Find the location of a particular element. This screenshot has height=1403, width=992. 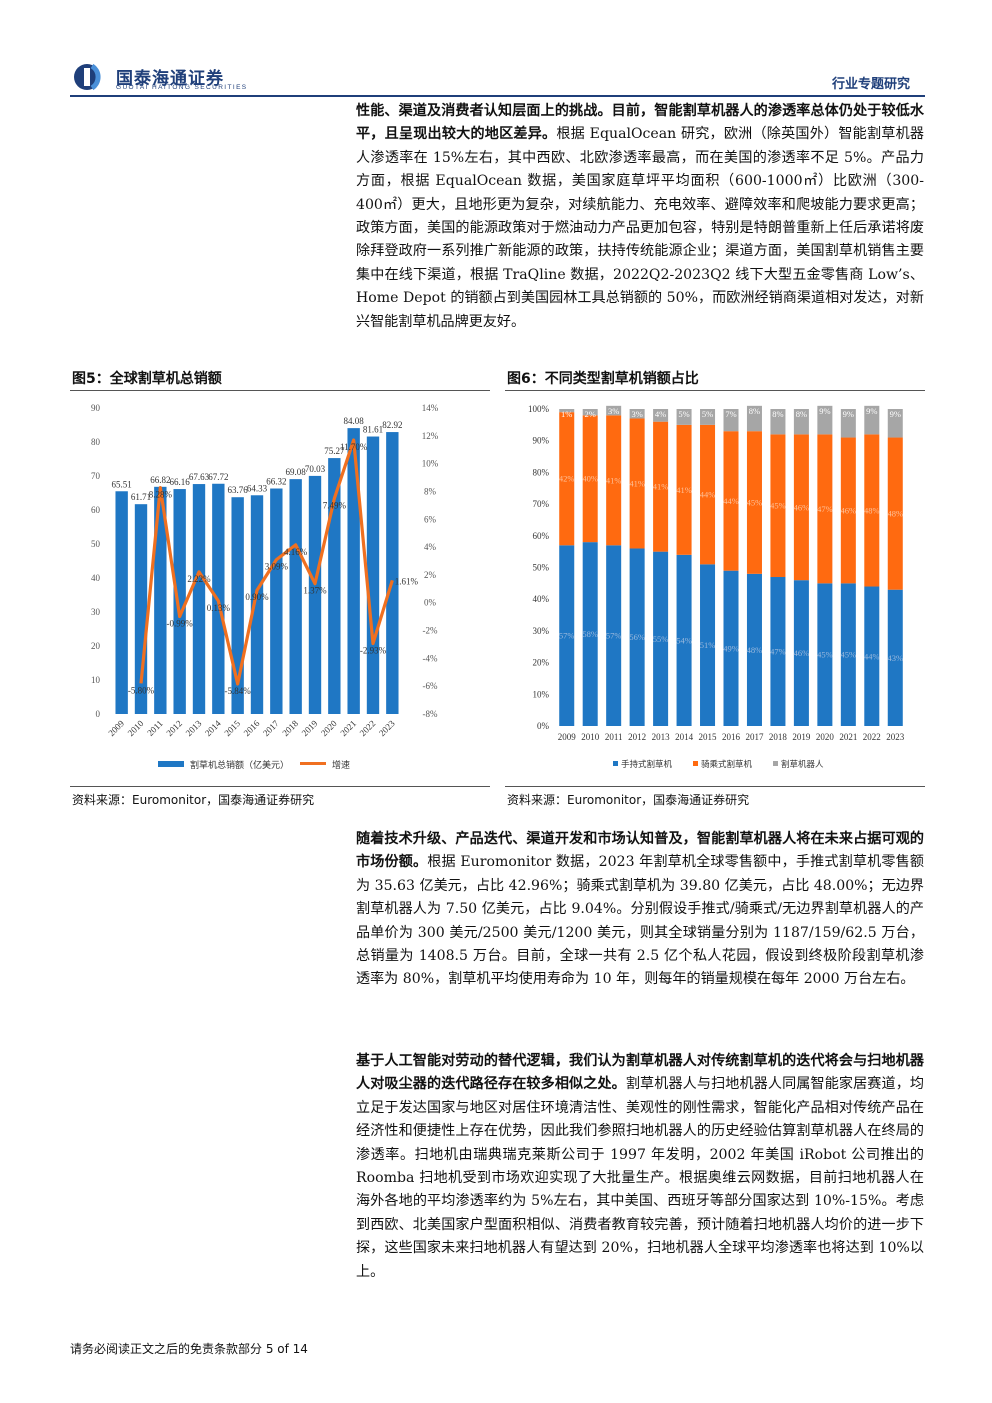

y2-axis-tick-label: -2% is located at coordinates (430, 631).